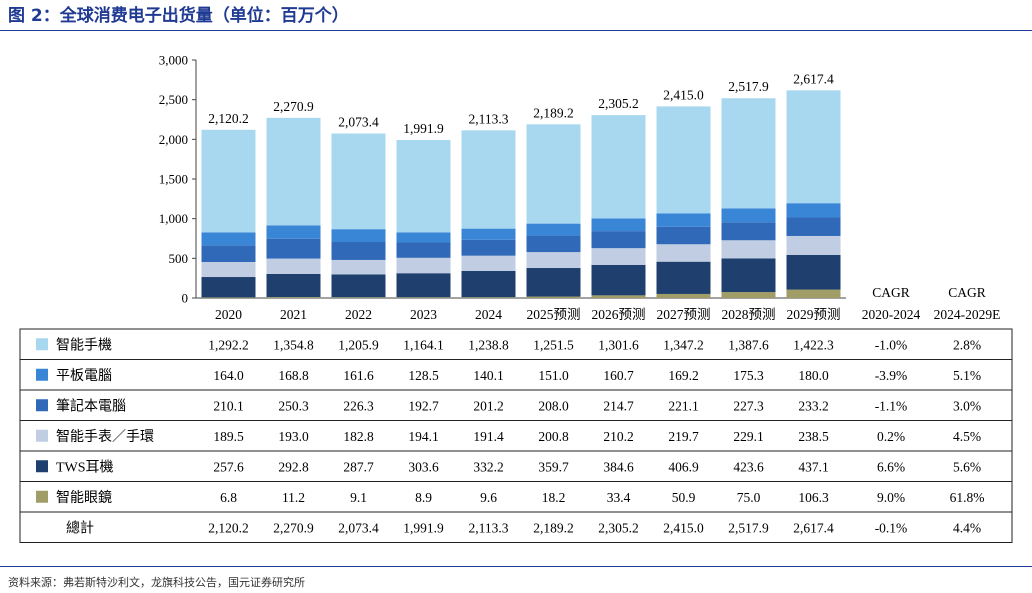  Describe the element at coordinates (293, 106) in the screenshot. I see `total-label: 2,270.9` at that location.